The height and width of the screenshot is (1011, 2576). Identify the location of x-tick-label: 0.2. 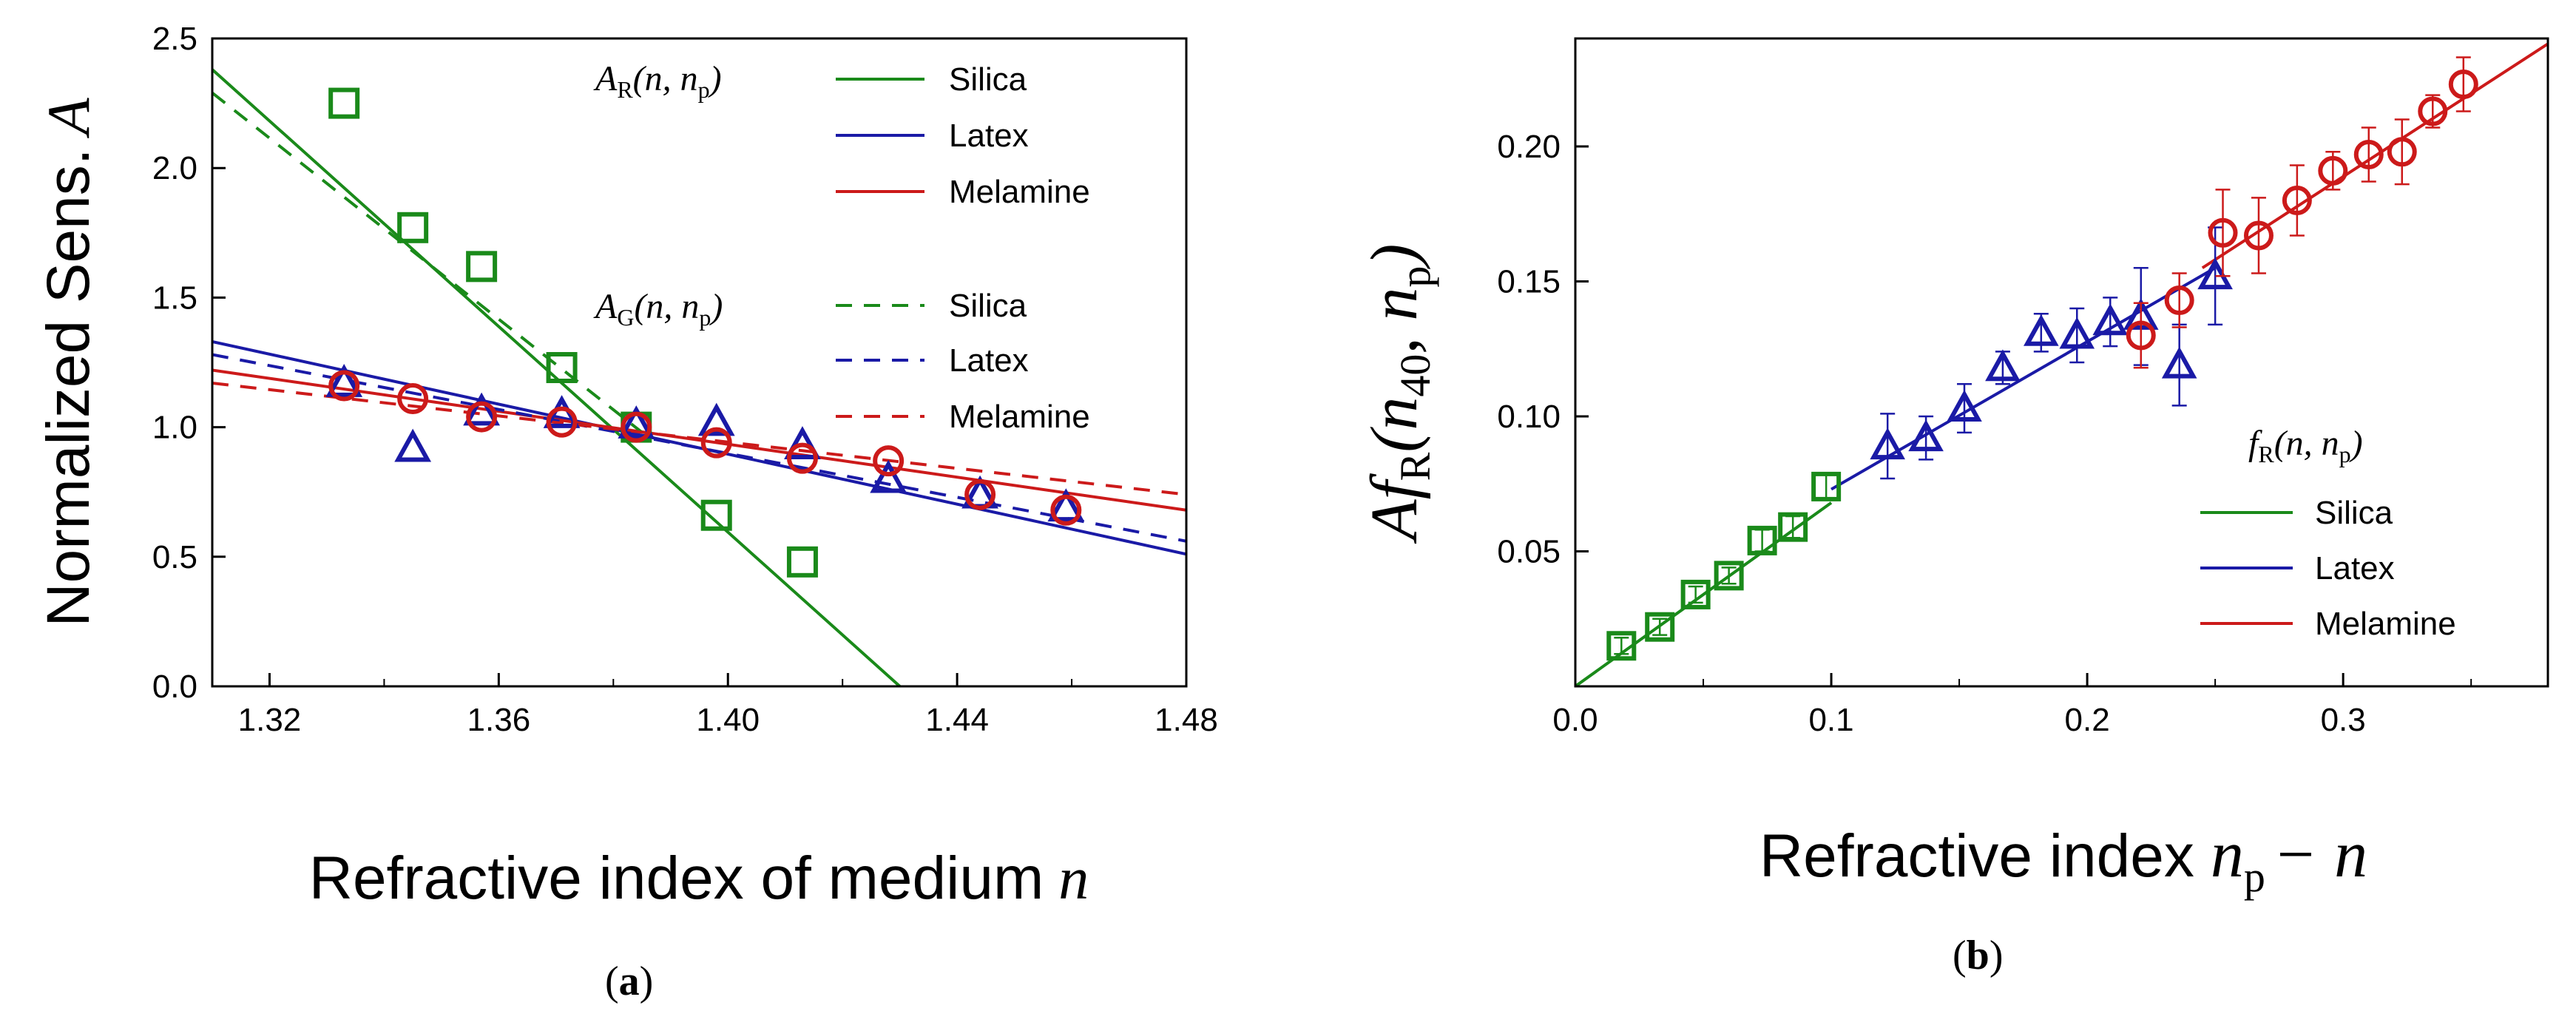
(2087, 720).